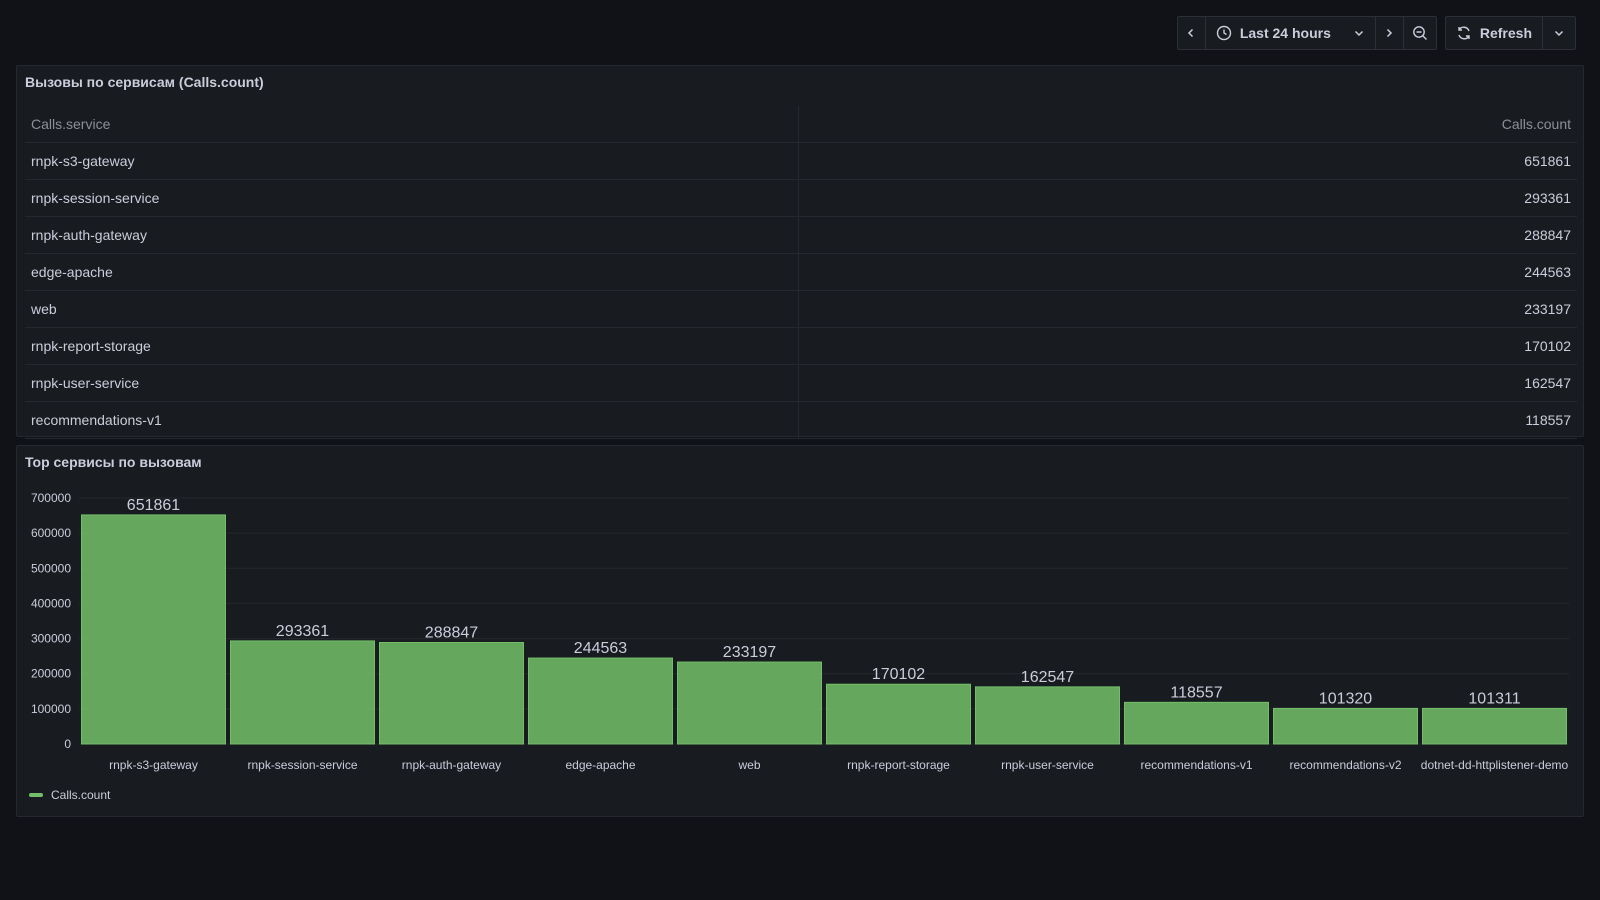 The width and height of the screenshot is (1600, 900). I want to click on table-row: edge-apache 244563, so click(801, 272).